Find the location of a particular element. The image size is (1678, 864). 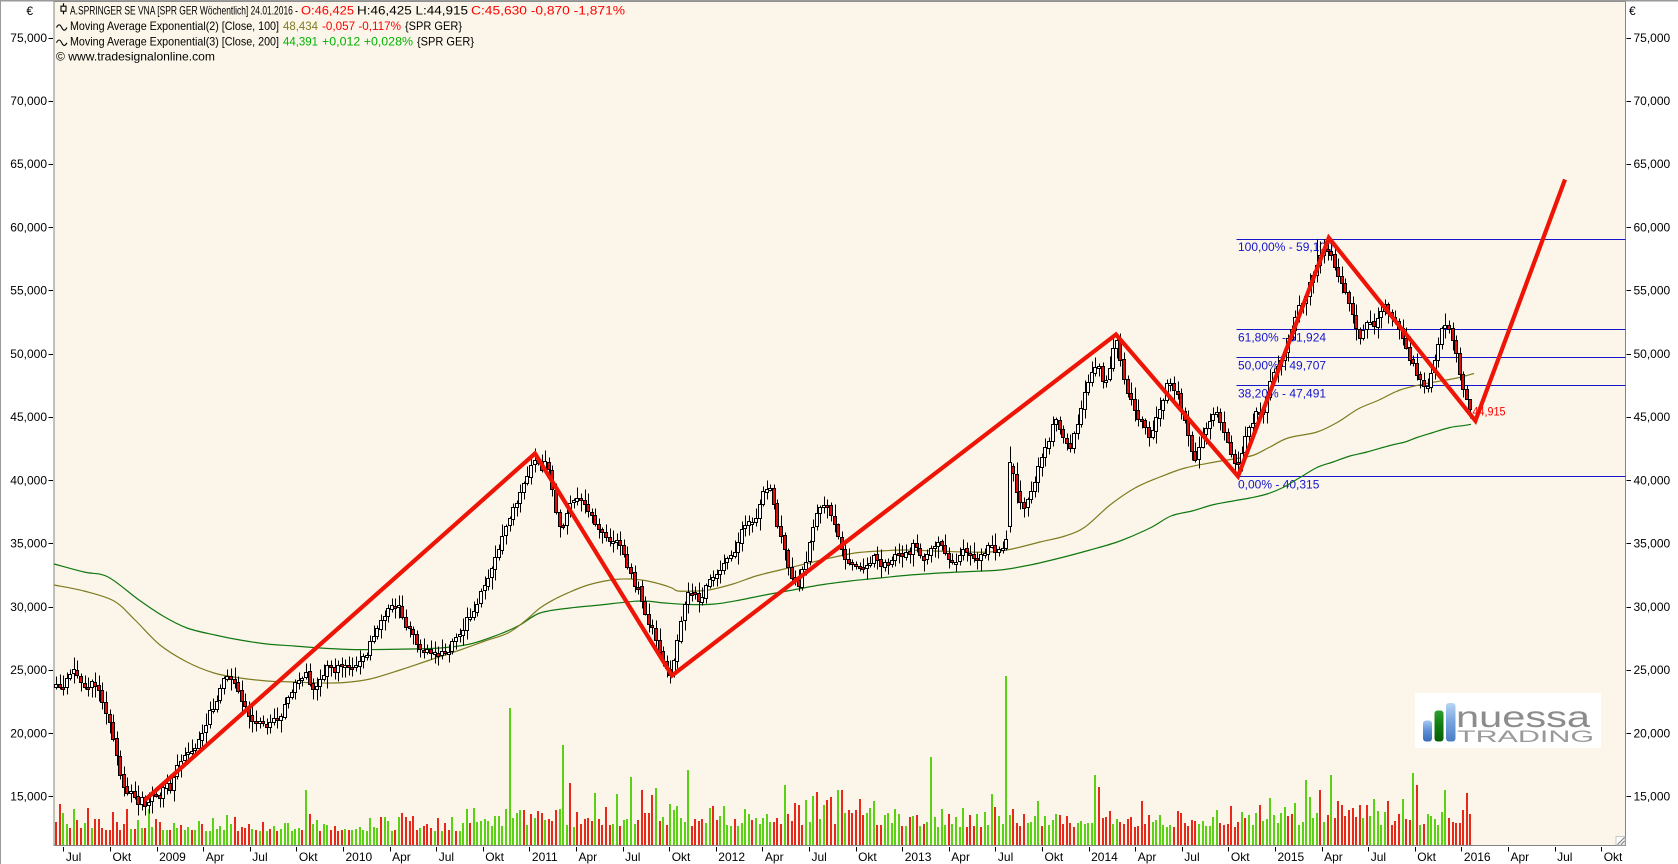

svg-text: © www.tradesignalonline.com is located at coordinates (135, 57).